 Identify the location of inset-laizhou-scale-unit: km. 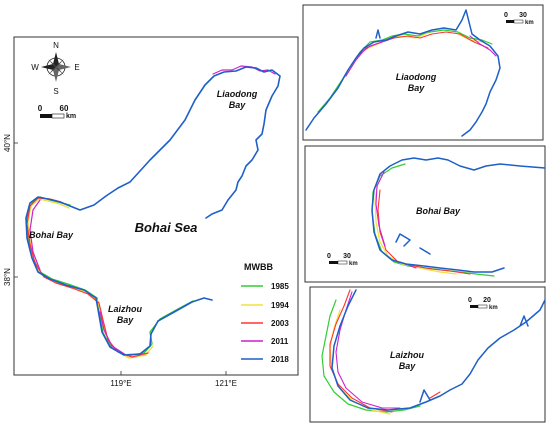
(493, 308).